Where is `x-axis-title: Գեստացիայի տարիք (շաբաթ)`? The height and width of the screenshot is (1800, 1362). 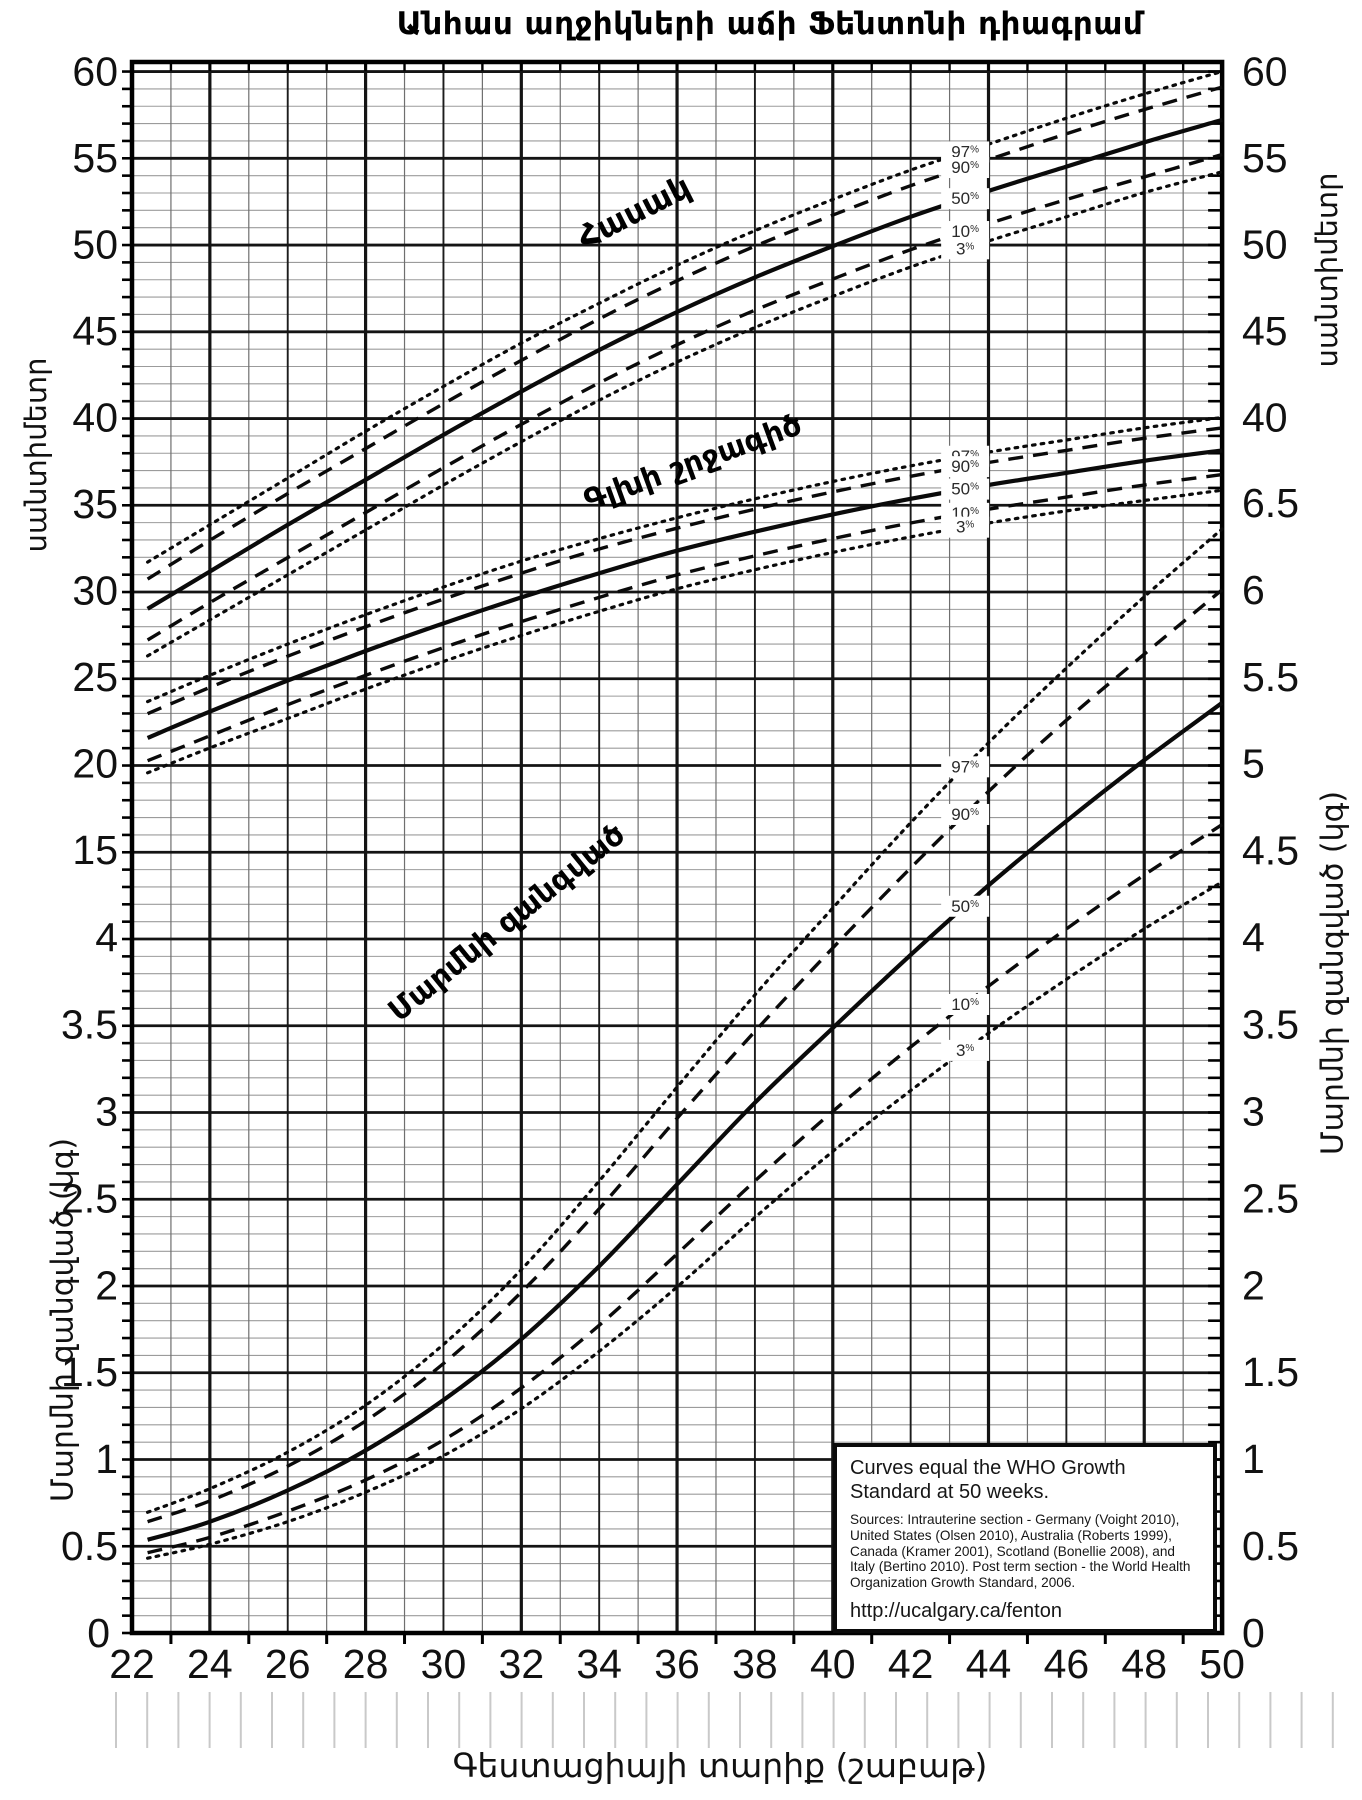 x-axis-title: Գեստացիայի տարիք (շաբաթ) is located at coordinates (720, 1765).